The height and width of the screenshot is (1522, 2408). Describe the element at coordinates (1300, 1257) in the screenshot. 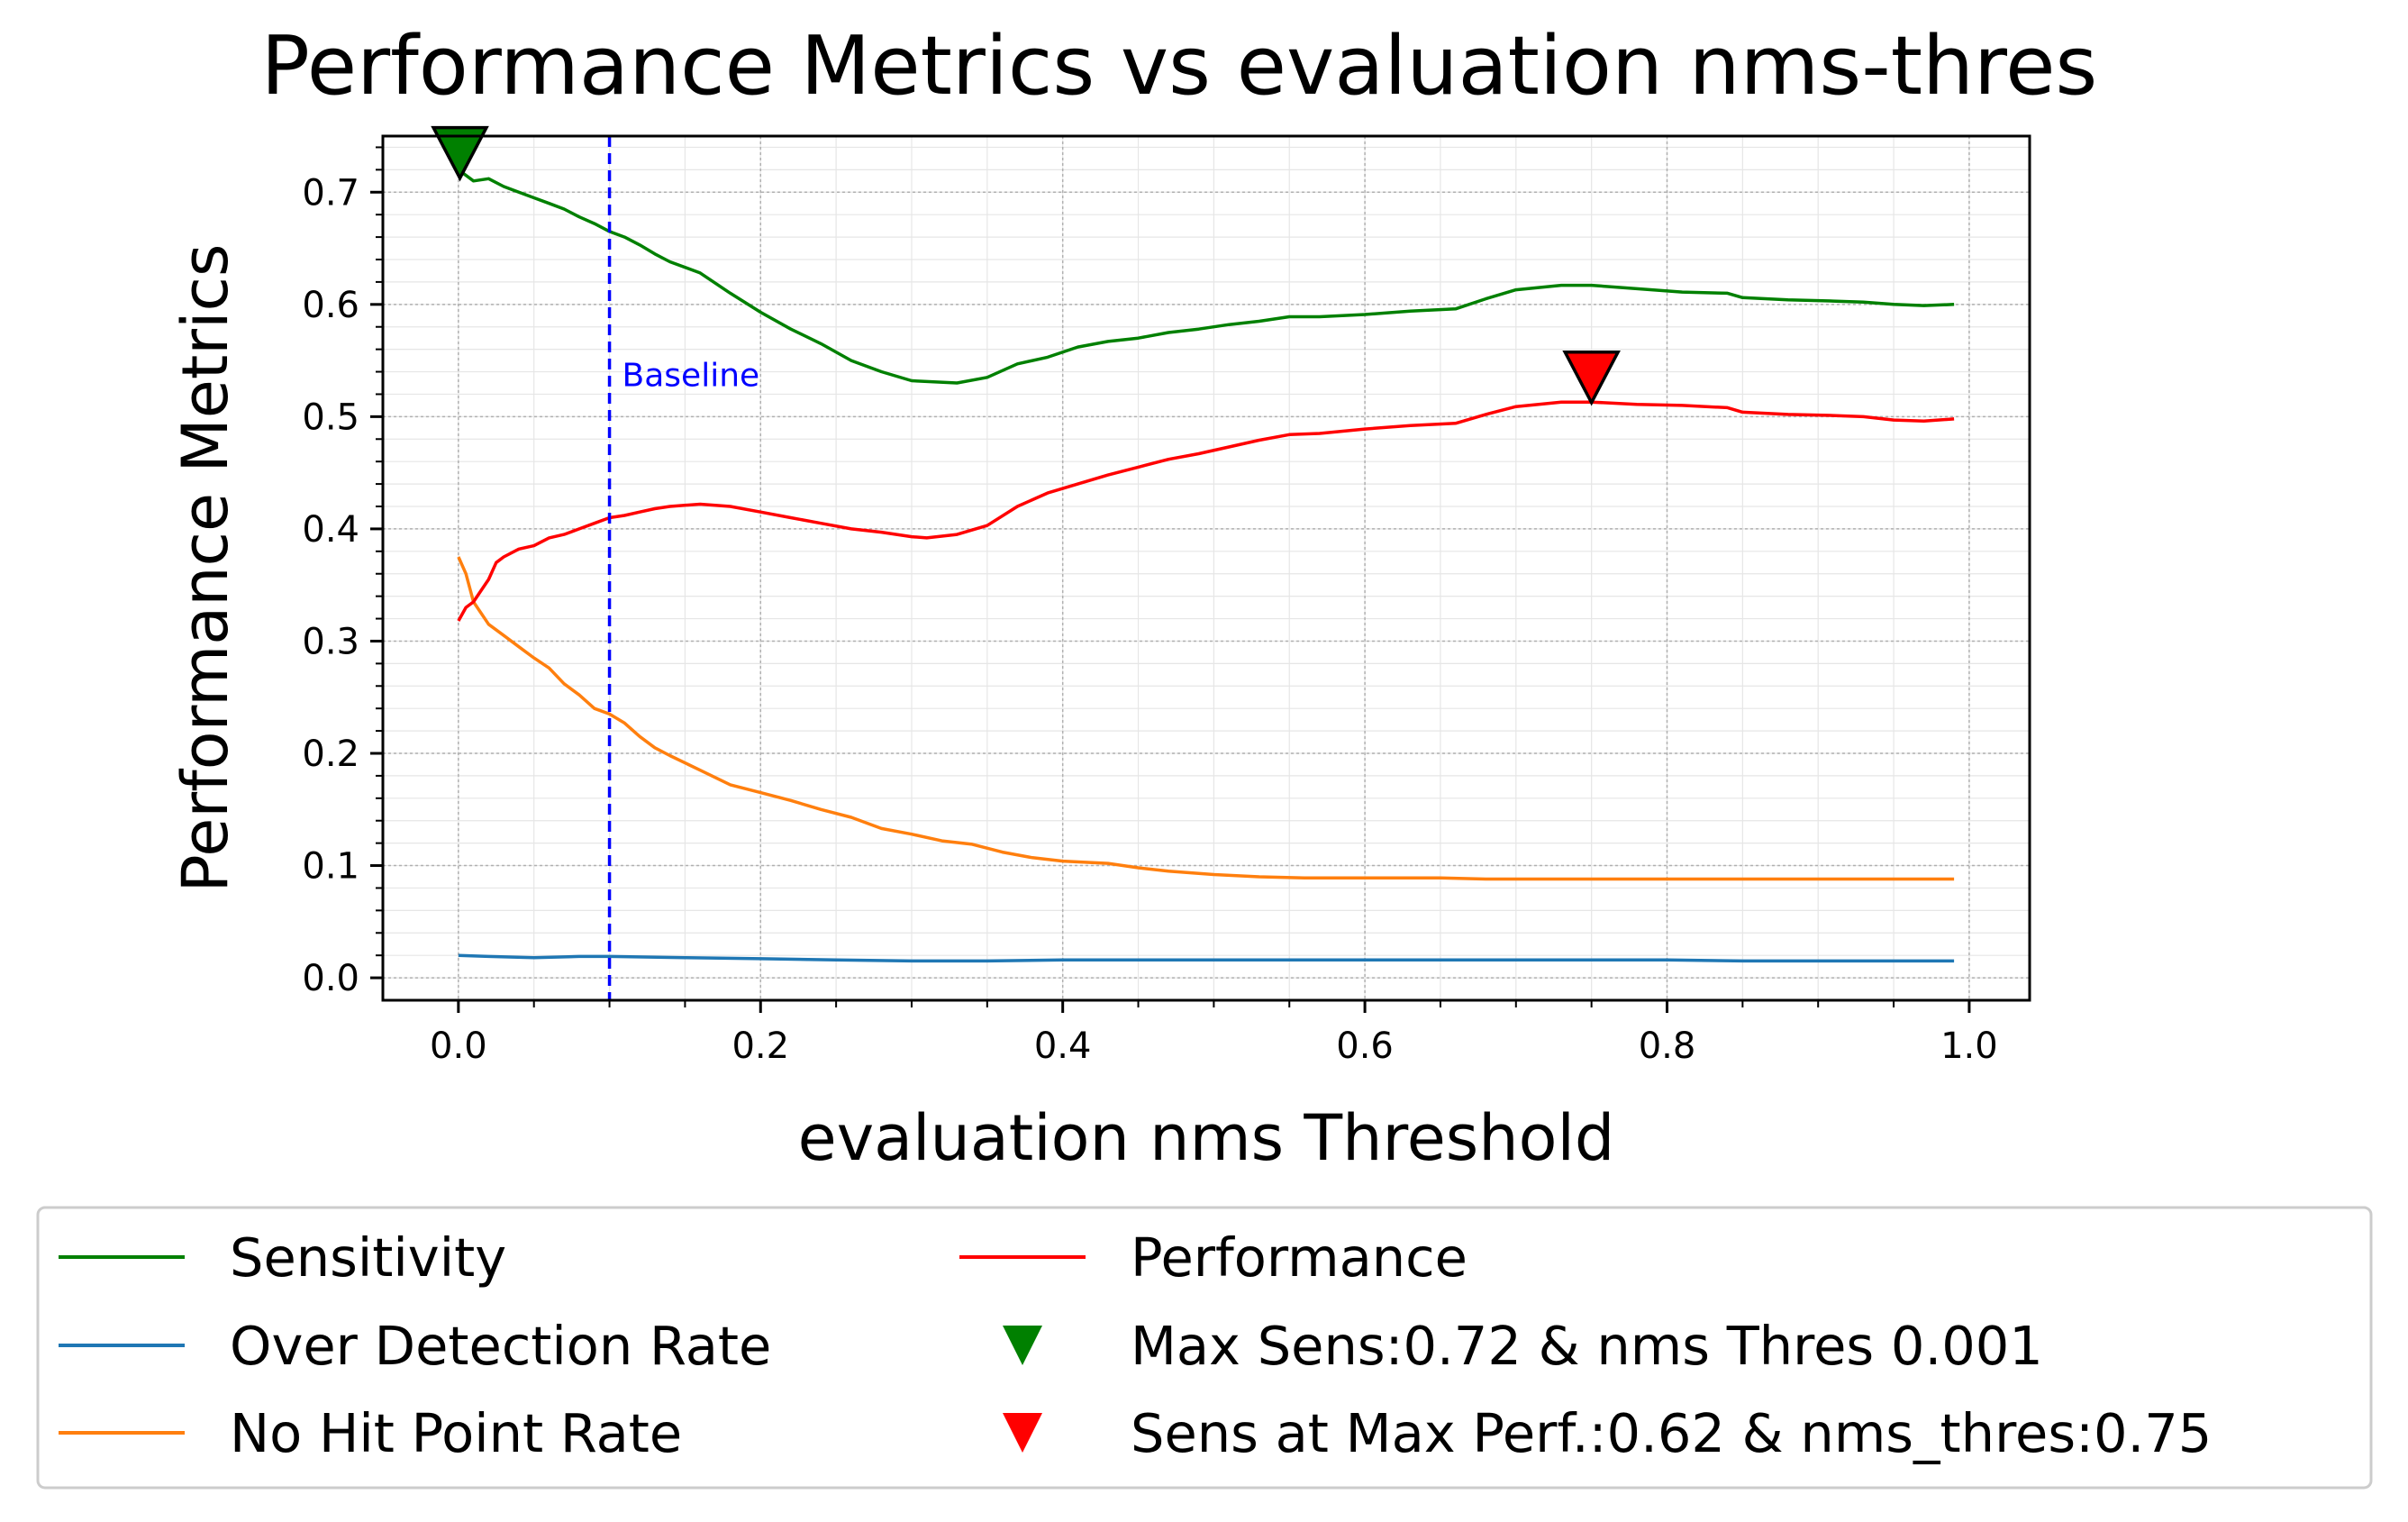

I see `legend-entry-label: Performance` at that location.